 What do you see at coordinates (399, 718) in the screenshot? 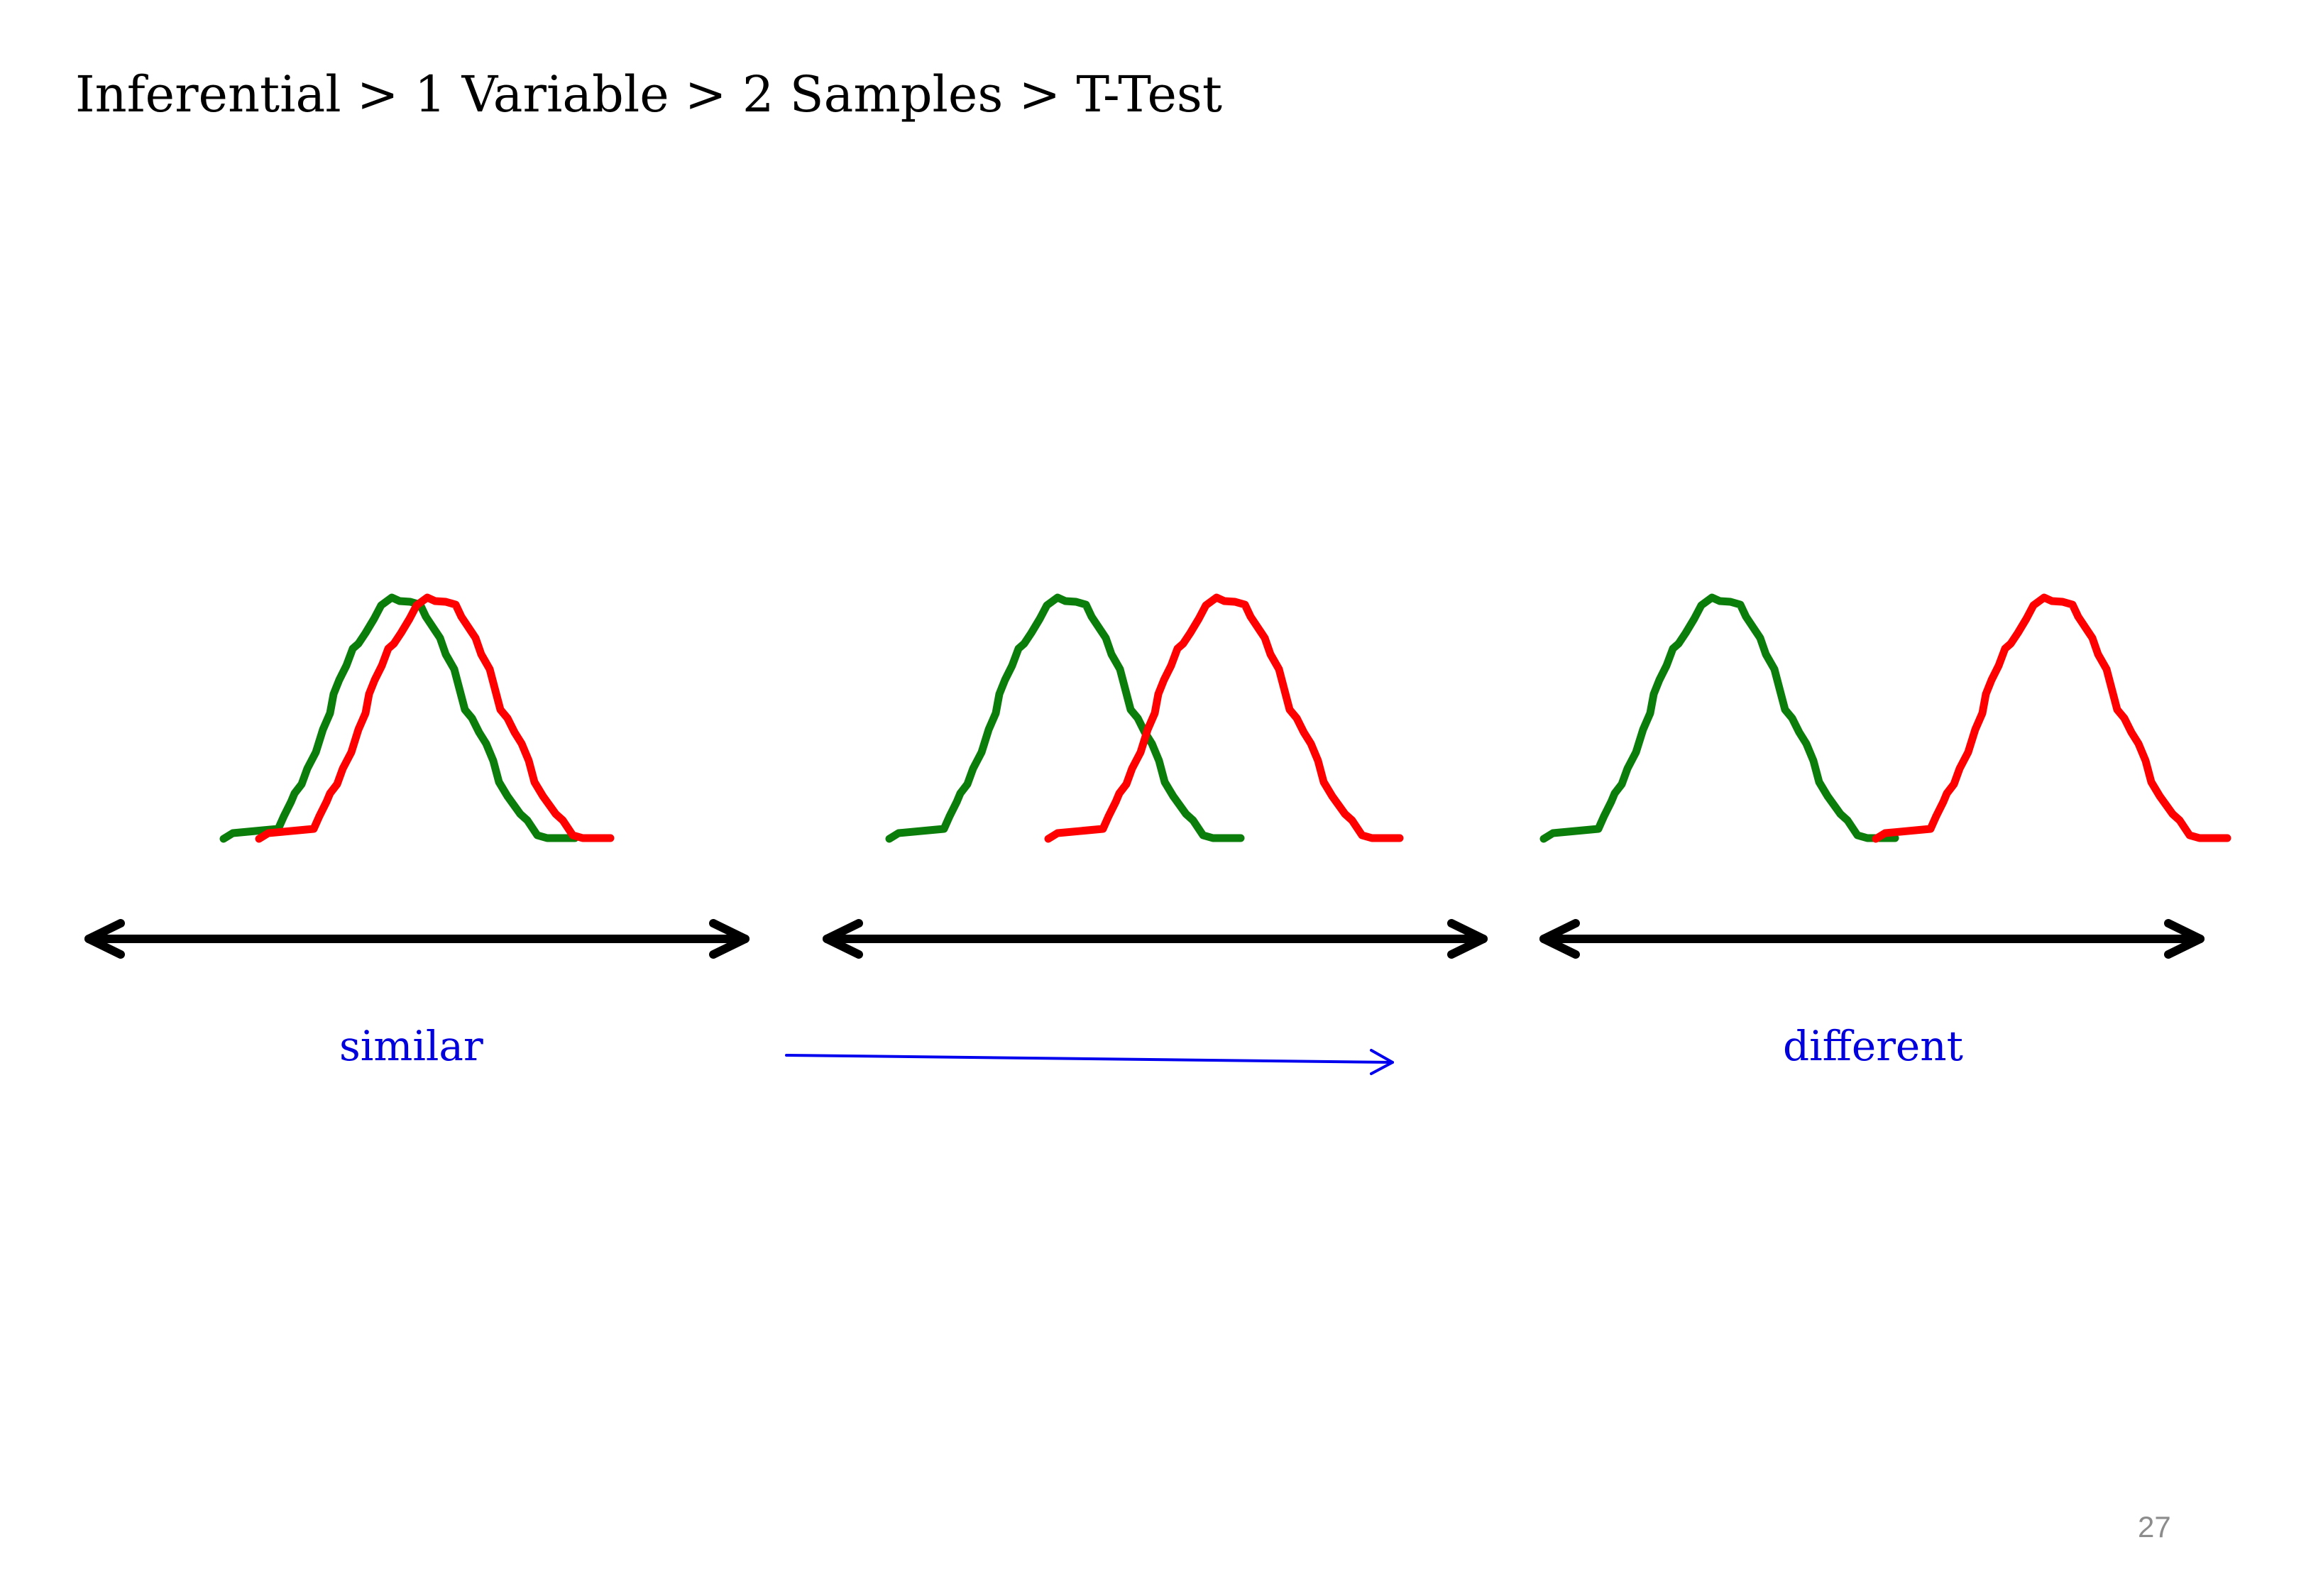
I see `distribution-green-similar` at bounding box center [399, 718].